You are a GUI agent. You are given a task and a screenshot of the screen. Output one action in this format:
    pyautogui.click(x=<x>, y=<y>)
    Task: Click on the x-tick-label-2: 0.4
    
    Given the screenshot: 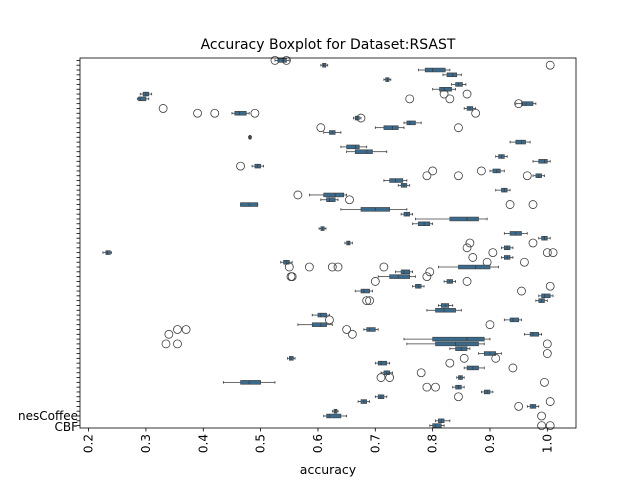 What is the action you would take?
    pyautogui.click(x=203, y=443)
    